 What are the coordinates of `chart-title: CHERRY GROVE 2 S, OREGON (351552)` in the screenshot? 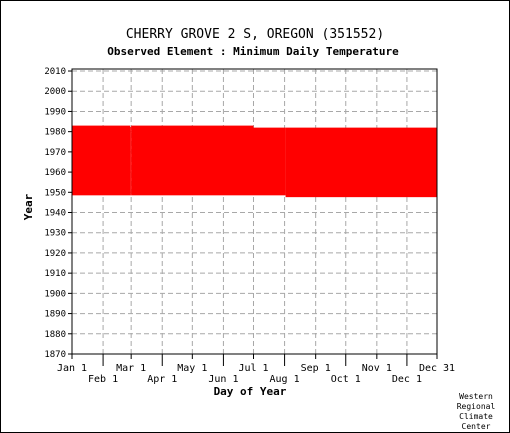 It's located at (255, 34).